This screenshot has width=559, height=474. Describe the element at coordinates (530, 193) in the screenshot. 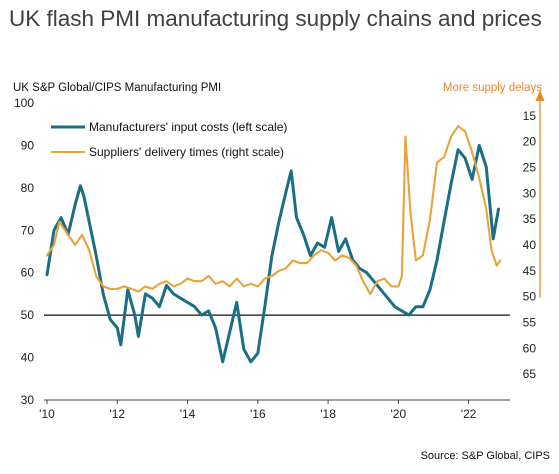

I see `y-right-tick-label: 30` at that location.